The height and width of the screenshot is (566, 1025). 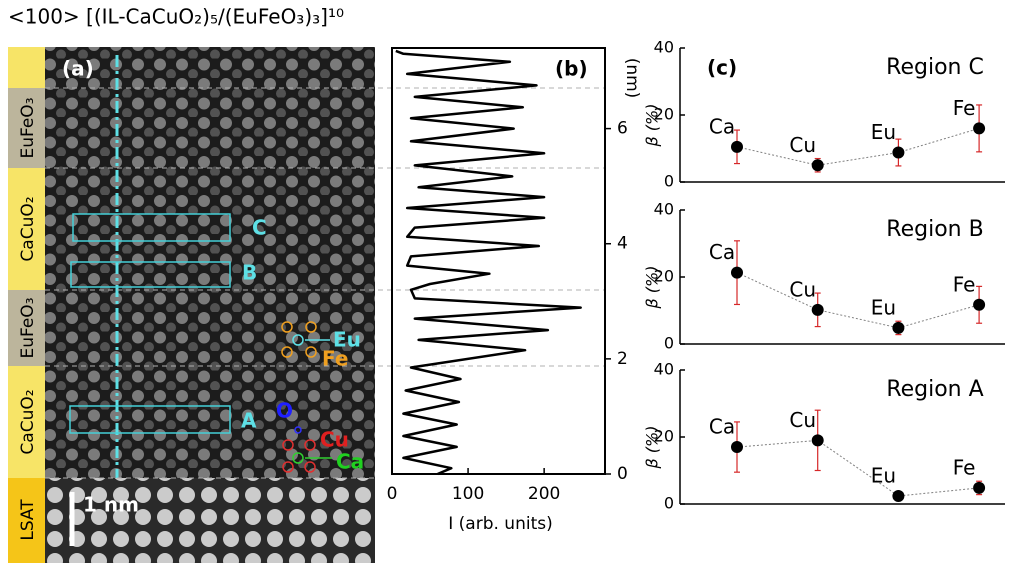 I want to click on region-title: Region A, so click(x=934, y=389).